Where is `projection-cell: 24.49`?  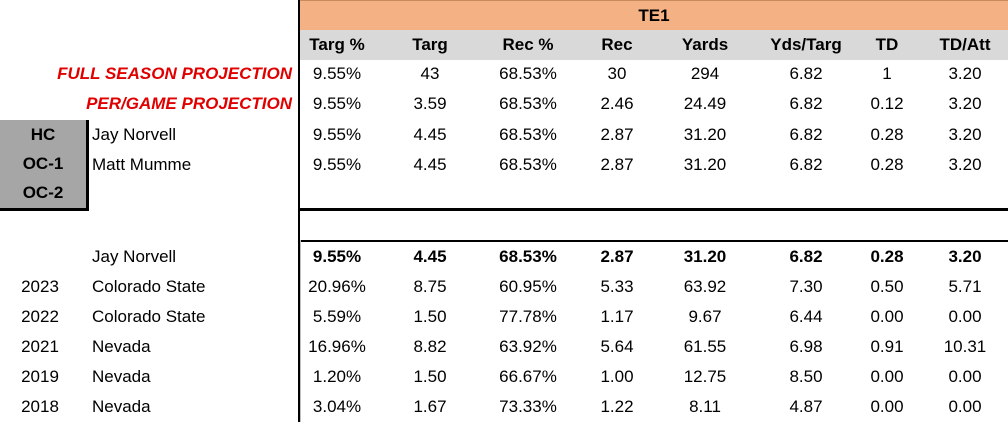 projection-cell: 24.49 is located at coordinates (705, 103).